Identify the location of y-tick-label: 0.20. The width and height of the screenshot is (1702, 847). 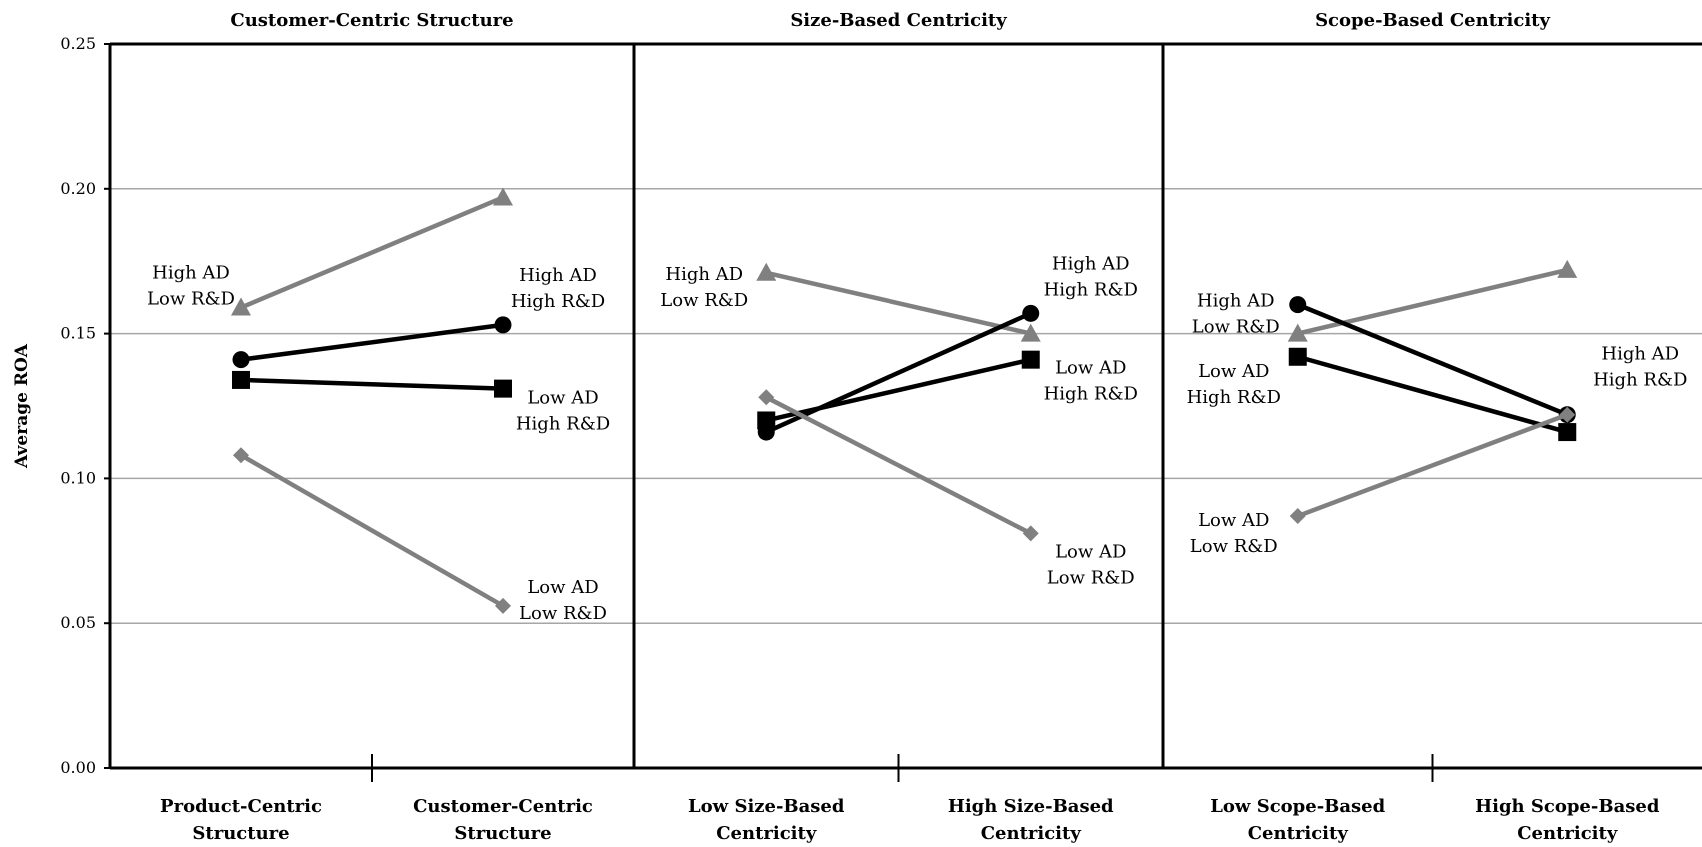
(78, 188).